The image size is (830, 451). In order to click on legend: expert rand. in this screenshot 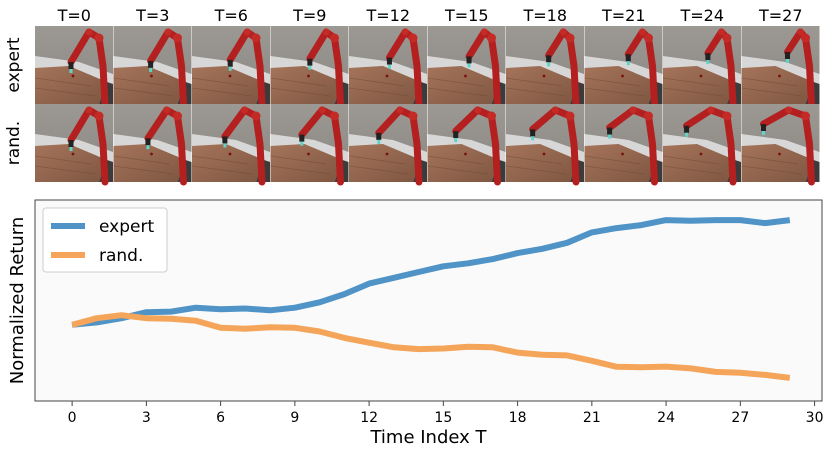, I will do `click(105, 240)`.